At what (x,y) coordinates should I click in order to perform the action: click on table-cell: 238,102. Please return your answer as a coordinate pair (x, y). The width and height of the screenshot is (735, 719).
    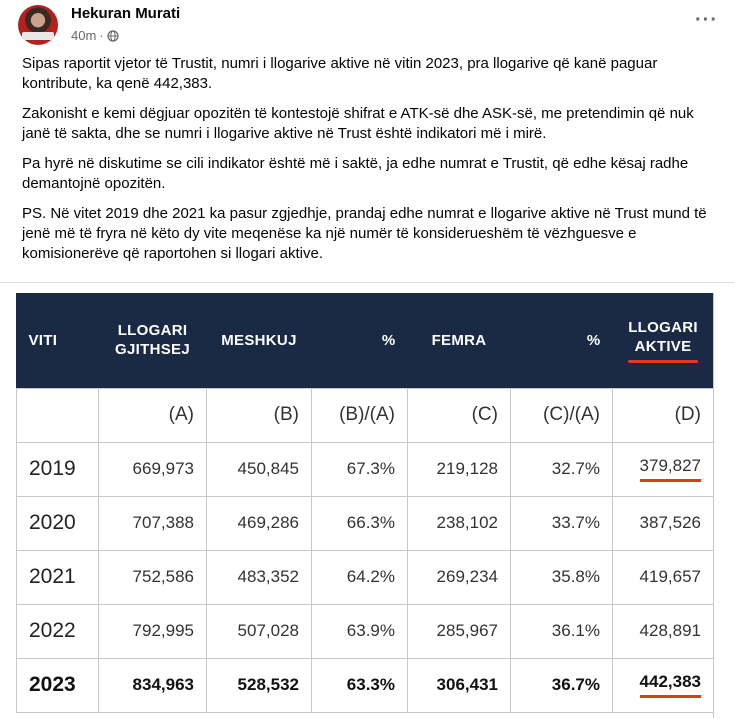
    Looking at the image, I should click on (459, 523).